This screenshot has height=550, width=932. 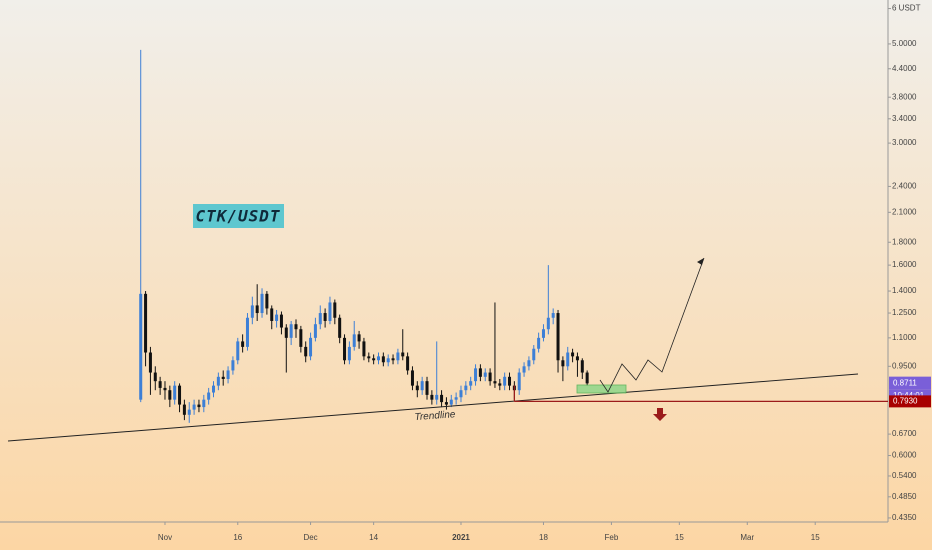 I want to click on y-tick-label: 1.8000, so click(x=904, y=241).